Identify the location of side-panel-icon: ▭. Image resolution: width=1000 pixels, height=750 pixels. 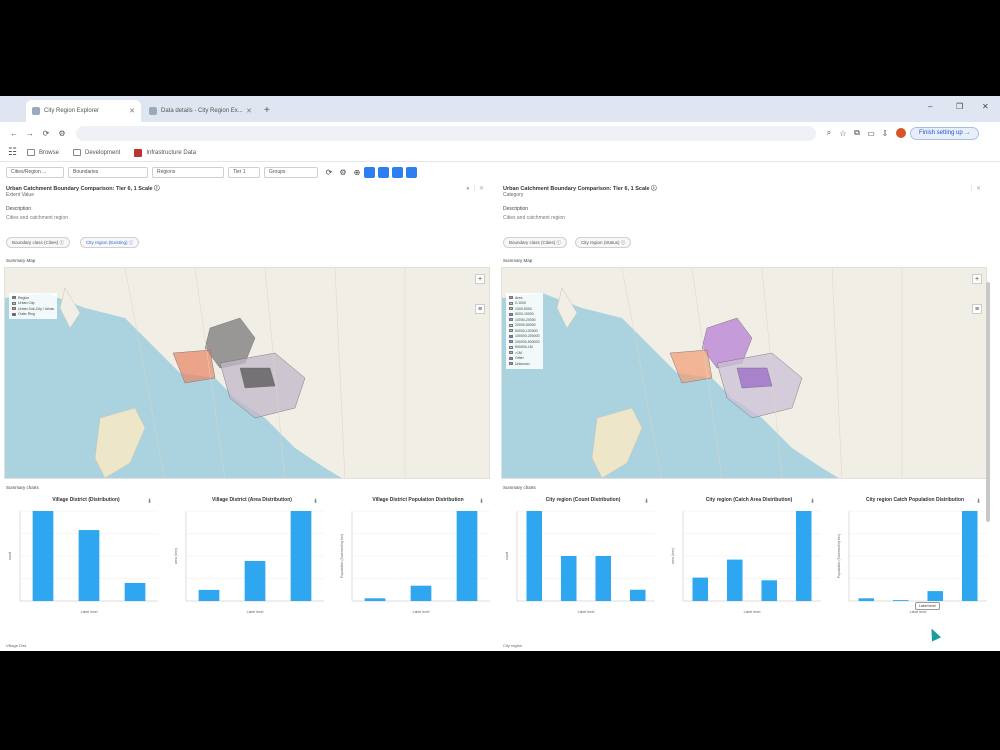
(871, 133).